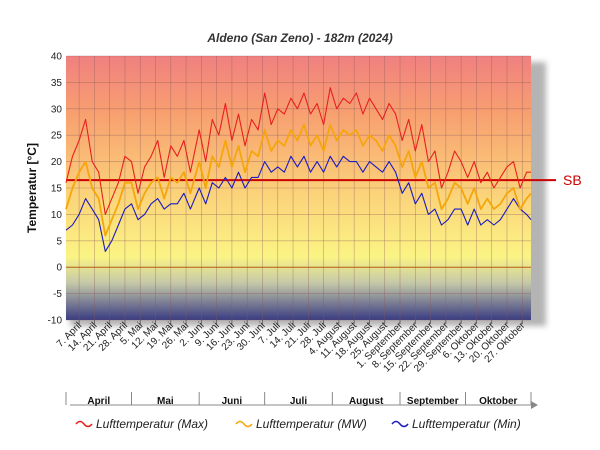 The width and height of the screenshot is (600, 450). Describe the element at coordinates (433, 401) in the screenshot. I see `month-label: September` at that location.